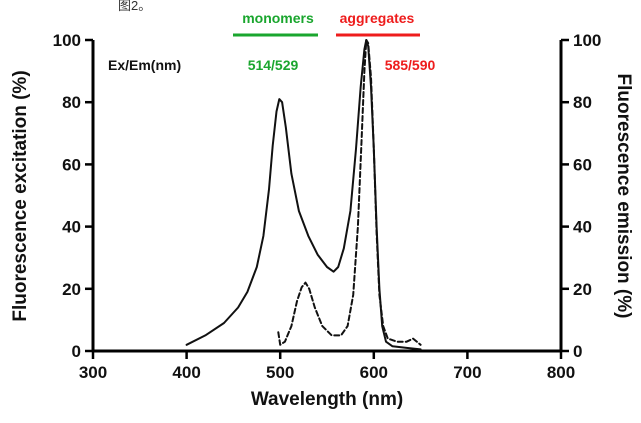 This screenshot has height=423, width=641. What do you see at coordinates (71, 289) in the screenshot?
I see `left-y-tick-label: 20` at bounding box center [71, 289].